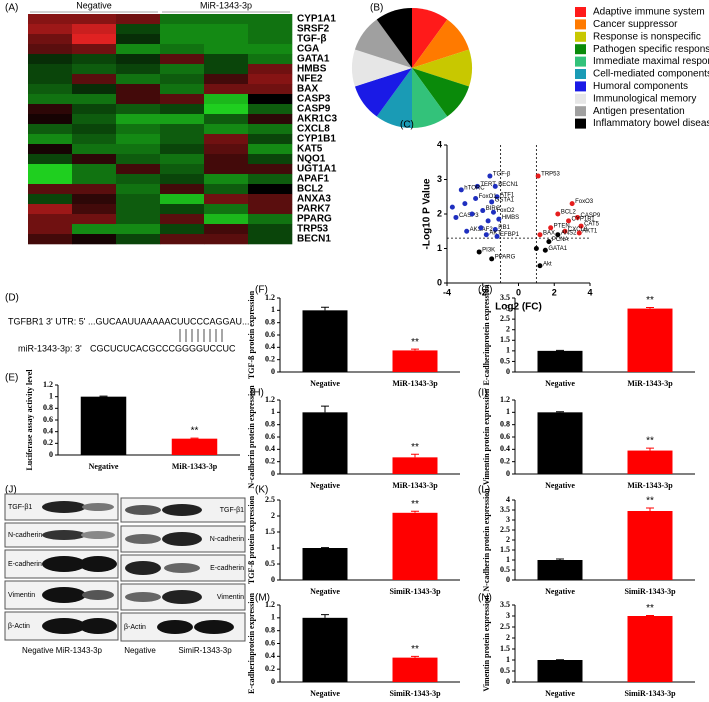  What do you see at coordinates (557, 249) in the screenshot?
I see `point-label: GATA1` at bounding box center [557, 249].